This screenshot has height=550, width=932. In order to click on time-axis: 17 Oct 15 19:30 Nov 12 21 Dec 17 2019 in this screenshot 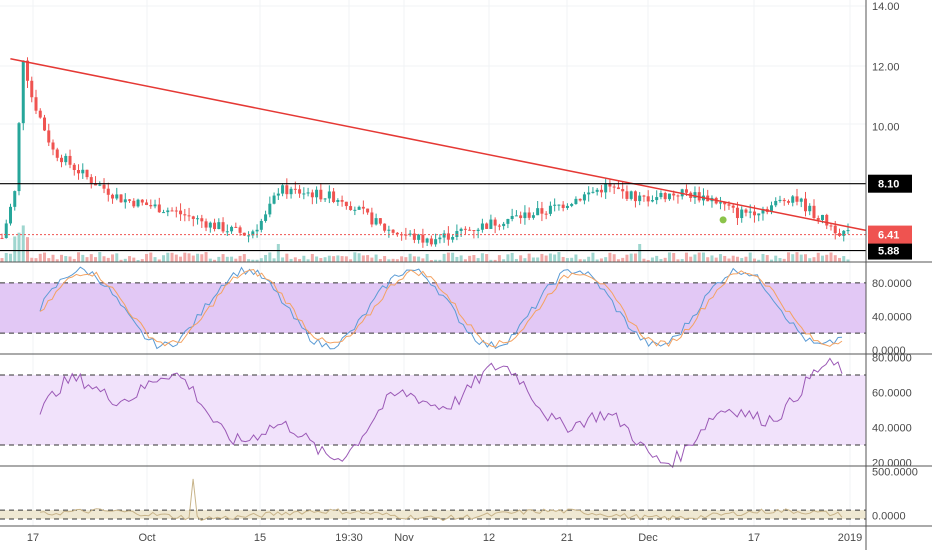, I will do `click(444, 538)`.